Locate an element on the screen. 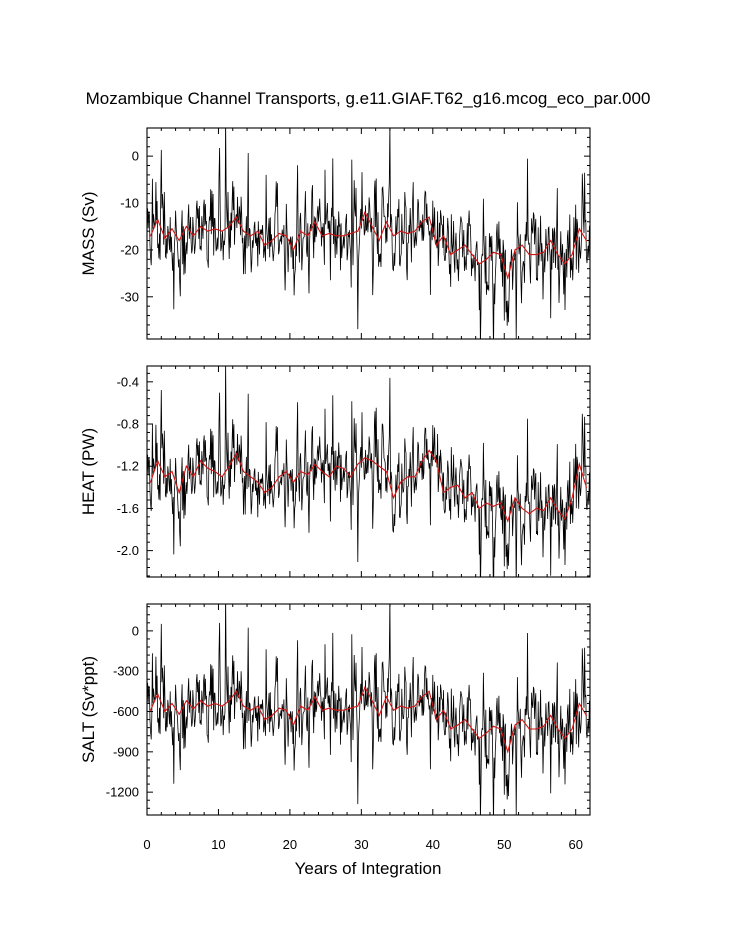 This screenshot has width=733, height=945. x-tick-label: 30 is located at coordinates (361, 844).